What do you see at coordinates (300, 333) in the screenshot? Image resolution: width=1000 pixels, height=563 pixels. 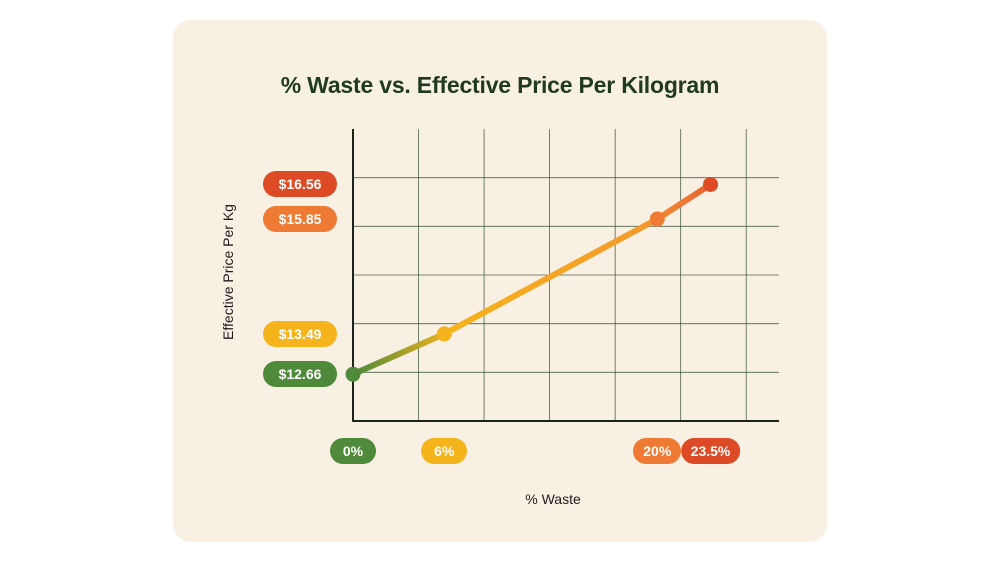 I see `y-value-label: $13.49` at bounding box center [300, 333].